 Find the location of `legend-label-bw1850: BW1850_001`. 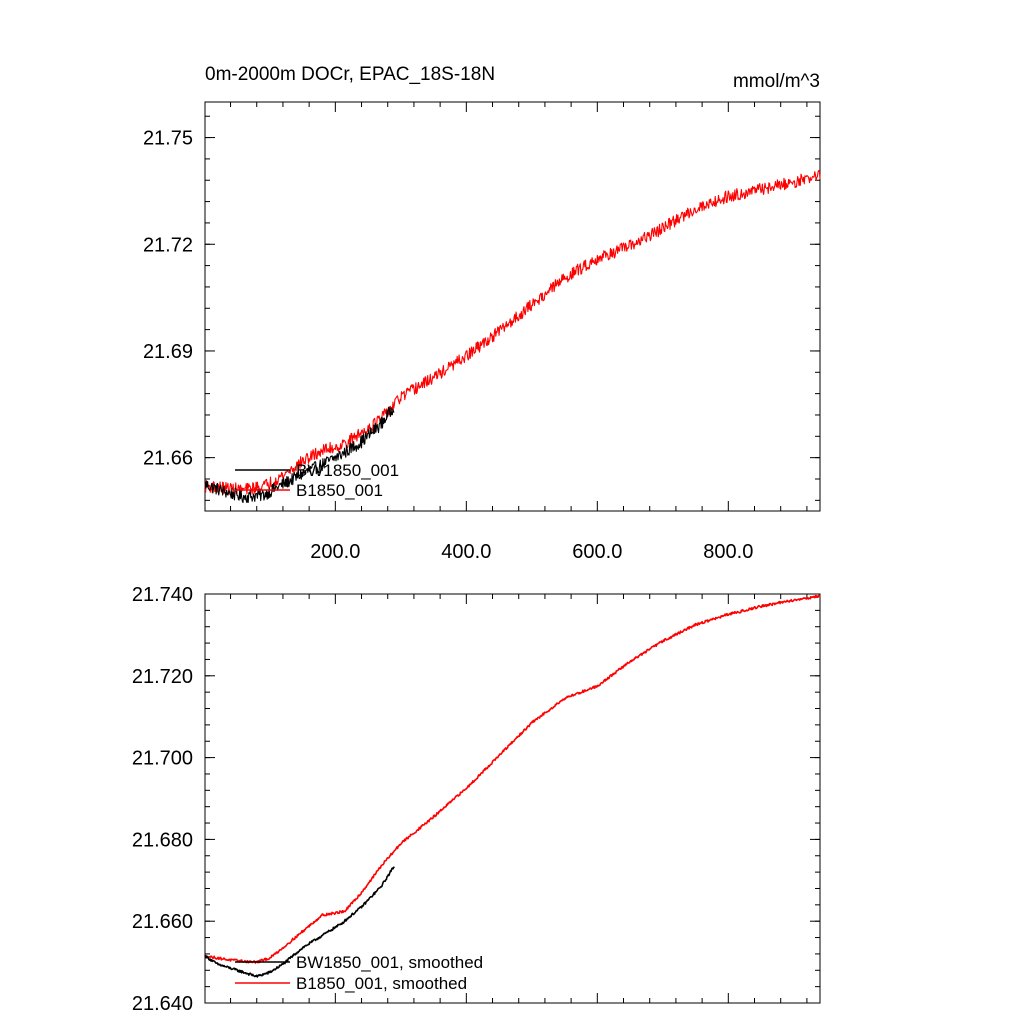

legend-label-bw1850: BW1850_001 is located at coordinates (347, 470).